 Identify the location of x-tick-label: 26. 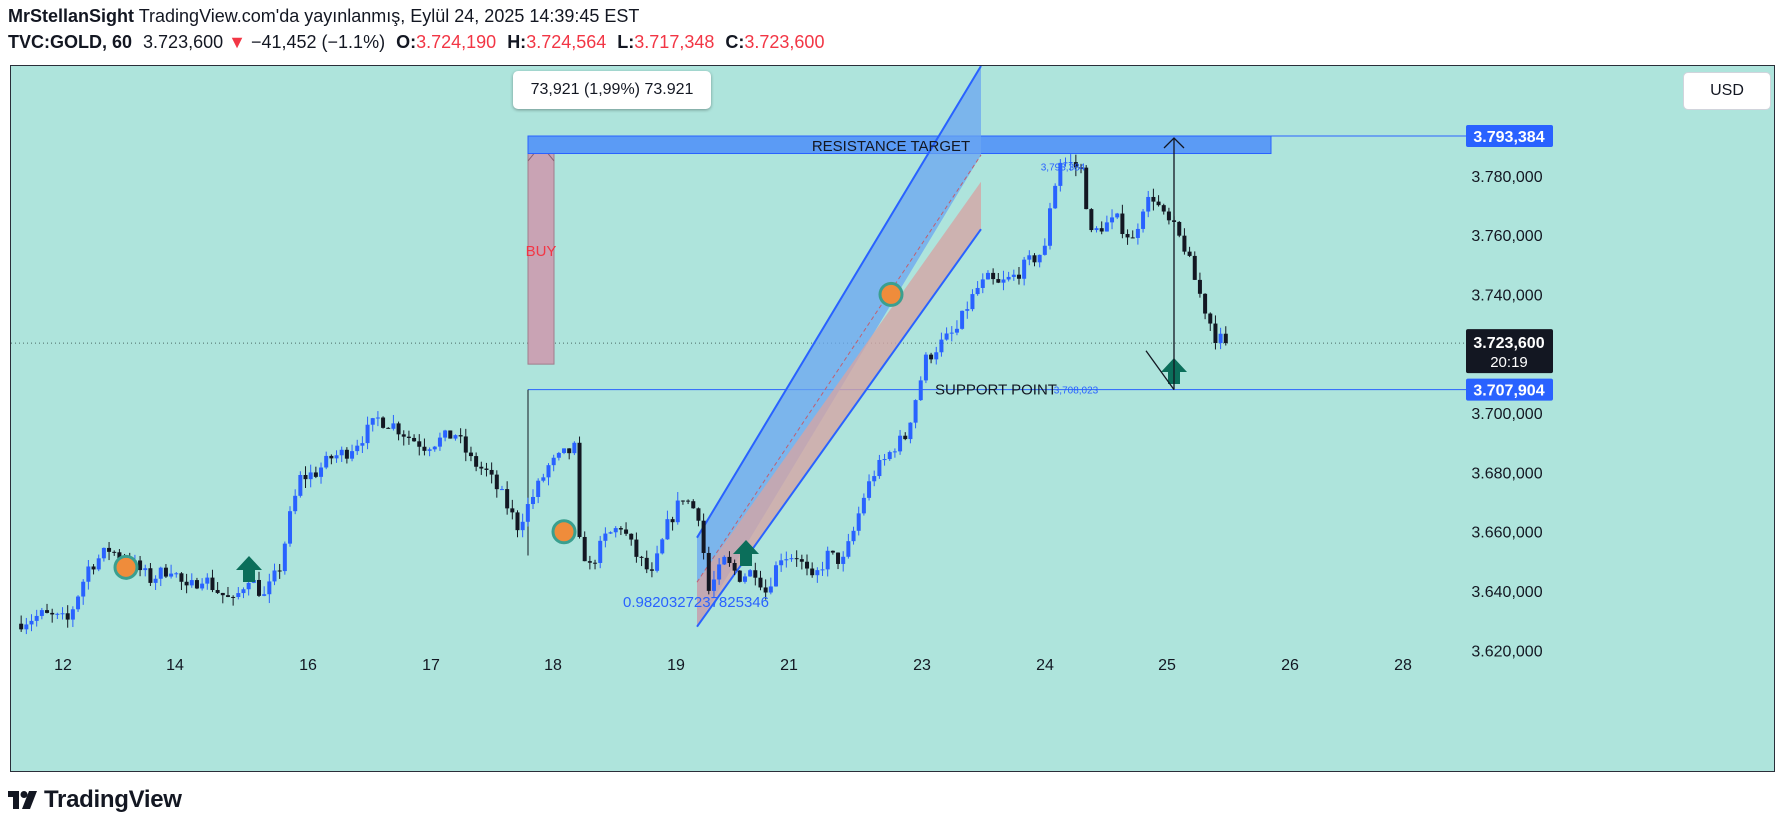
(1290, 665).